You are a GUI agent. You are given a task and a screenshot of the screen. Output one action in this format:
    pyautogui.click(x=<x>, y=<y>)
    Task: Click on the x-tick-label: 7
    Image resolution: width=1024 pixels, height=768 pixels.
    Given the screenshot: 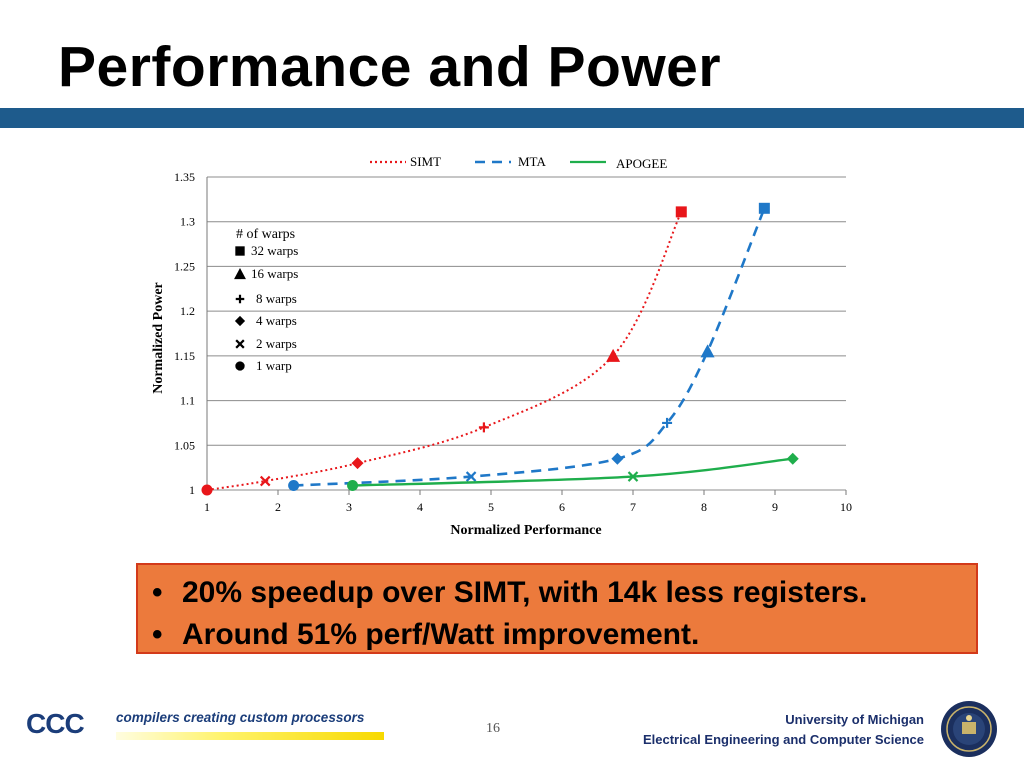 What is the action you would take?
    pyautogui.click(x=633, y=507)
    